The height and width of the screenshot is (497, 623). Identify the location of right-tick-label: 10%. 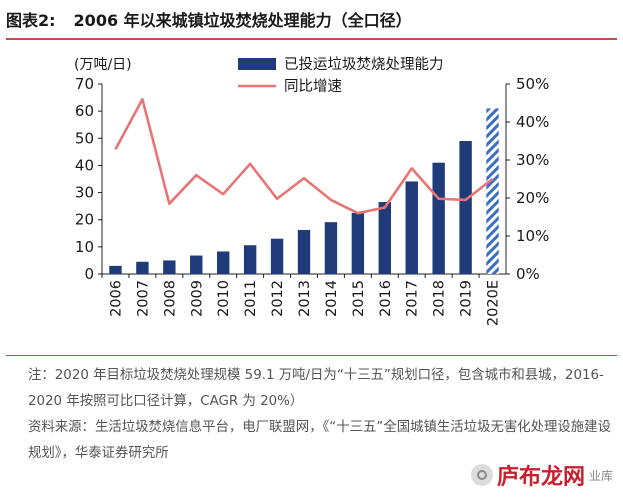
(532, 236).